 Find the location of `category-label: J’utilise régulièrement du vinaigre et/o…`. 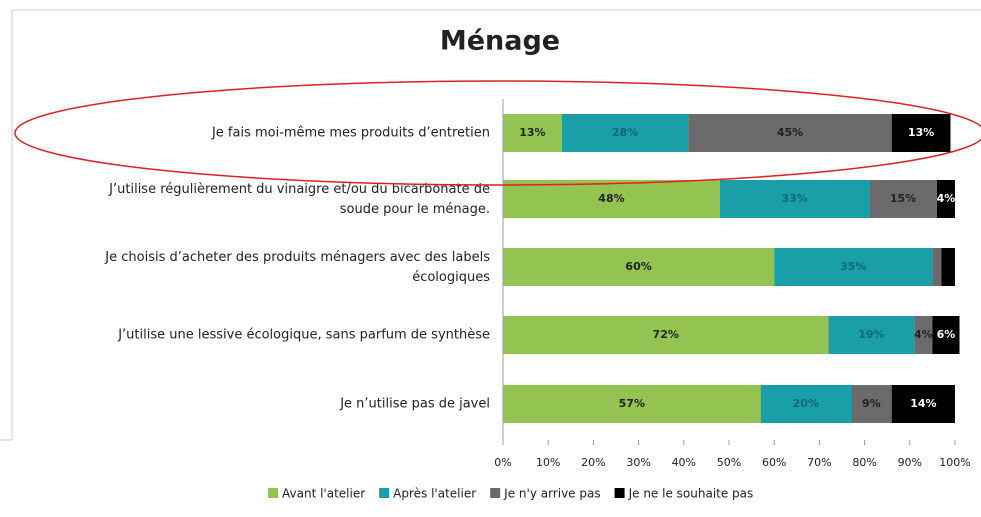

category-label: J’utilise régulièrement du vinaigre et/o… is located at coordinates (299, 199).